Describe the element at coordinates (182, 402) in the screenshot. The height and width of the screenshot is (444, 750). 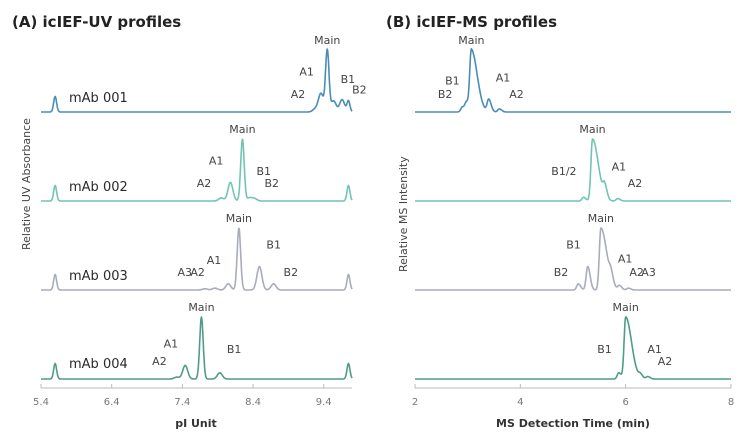
I see `x-tick-label: 7.4` at that location.